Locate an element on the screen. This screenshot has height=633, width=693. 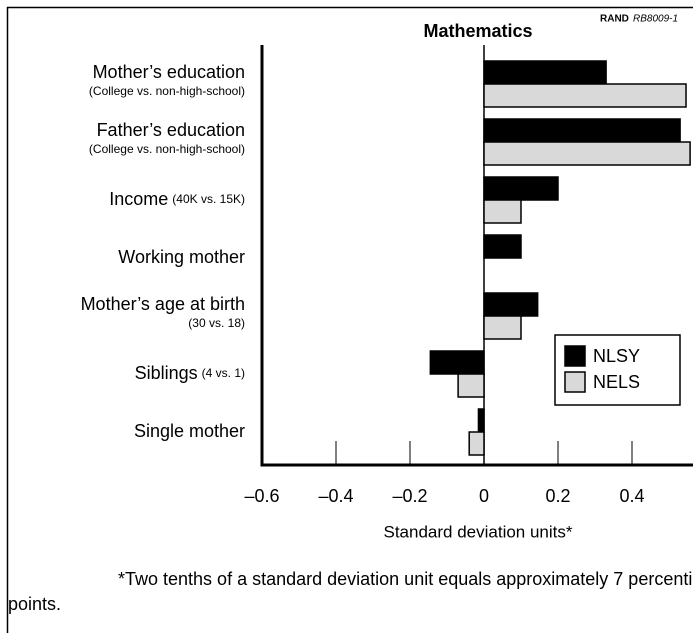
category-note: (4 vs. 1) is located at coordinates (223, 373).